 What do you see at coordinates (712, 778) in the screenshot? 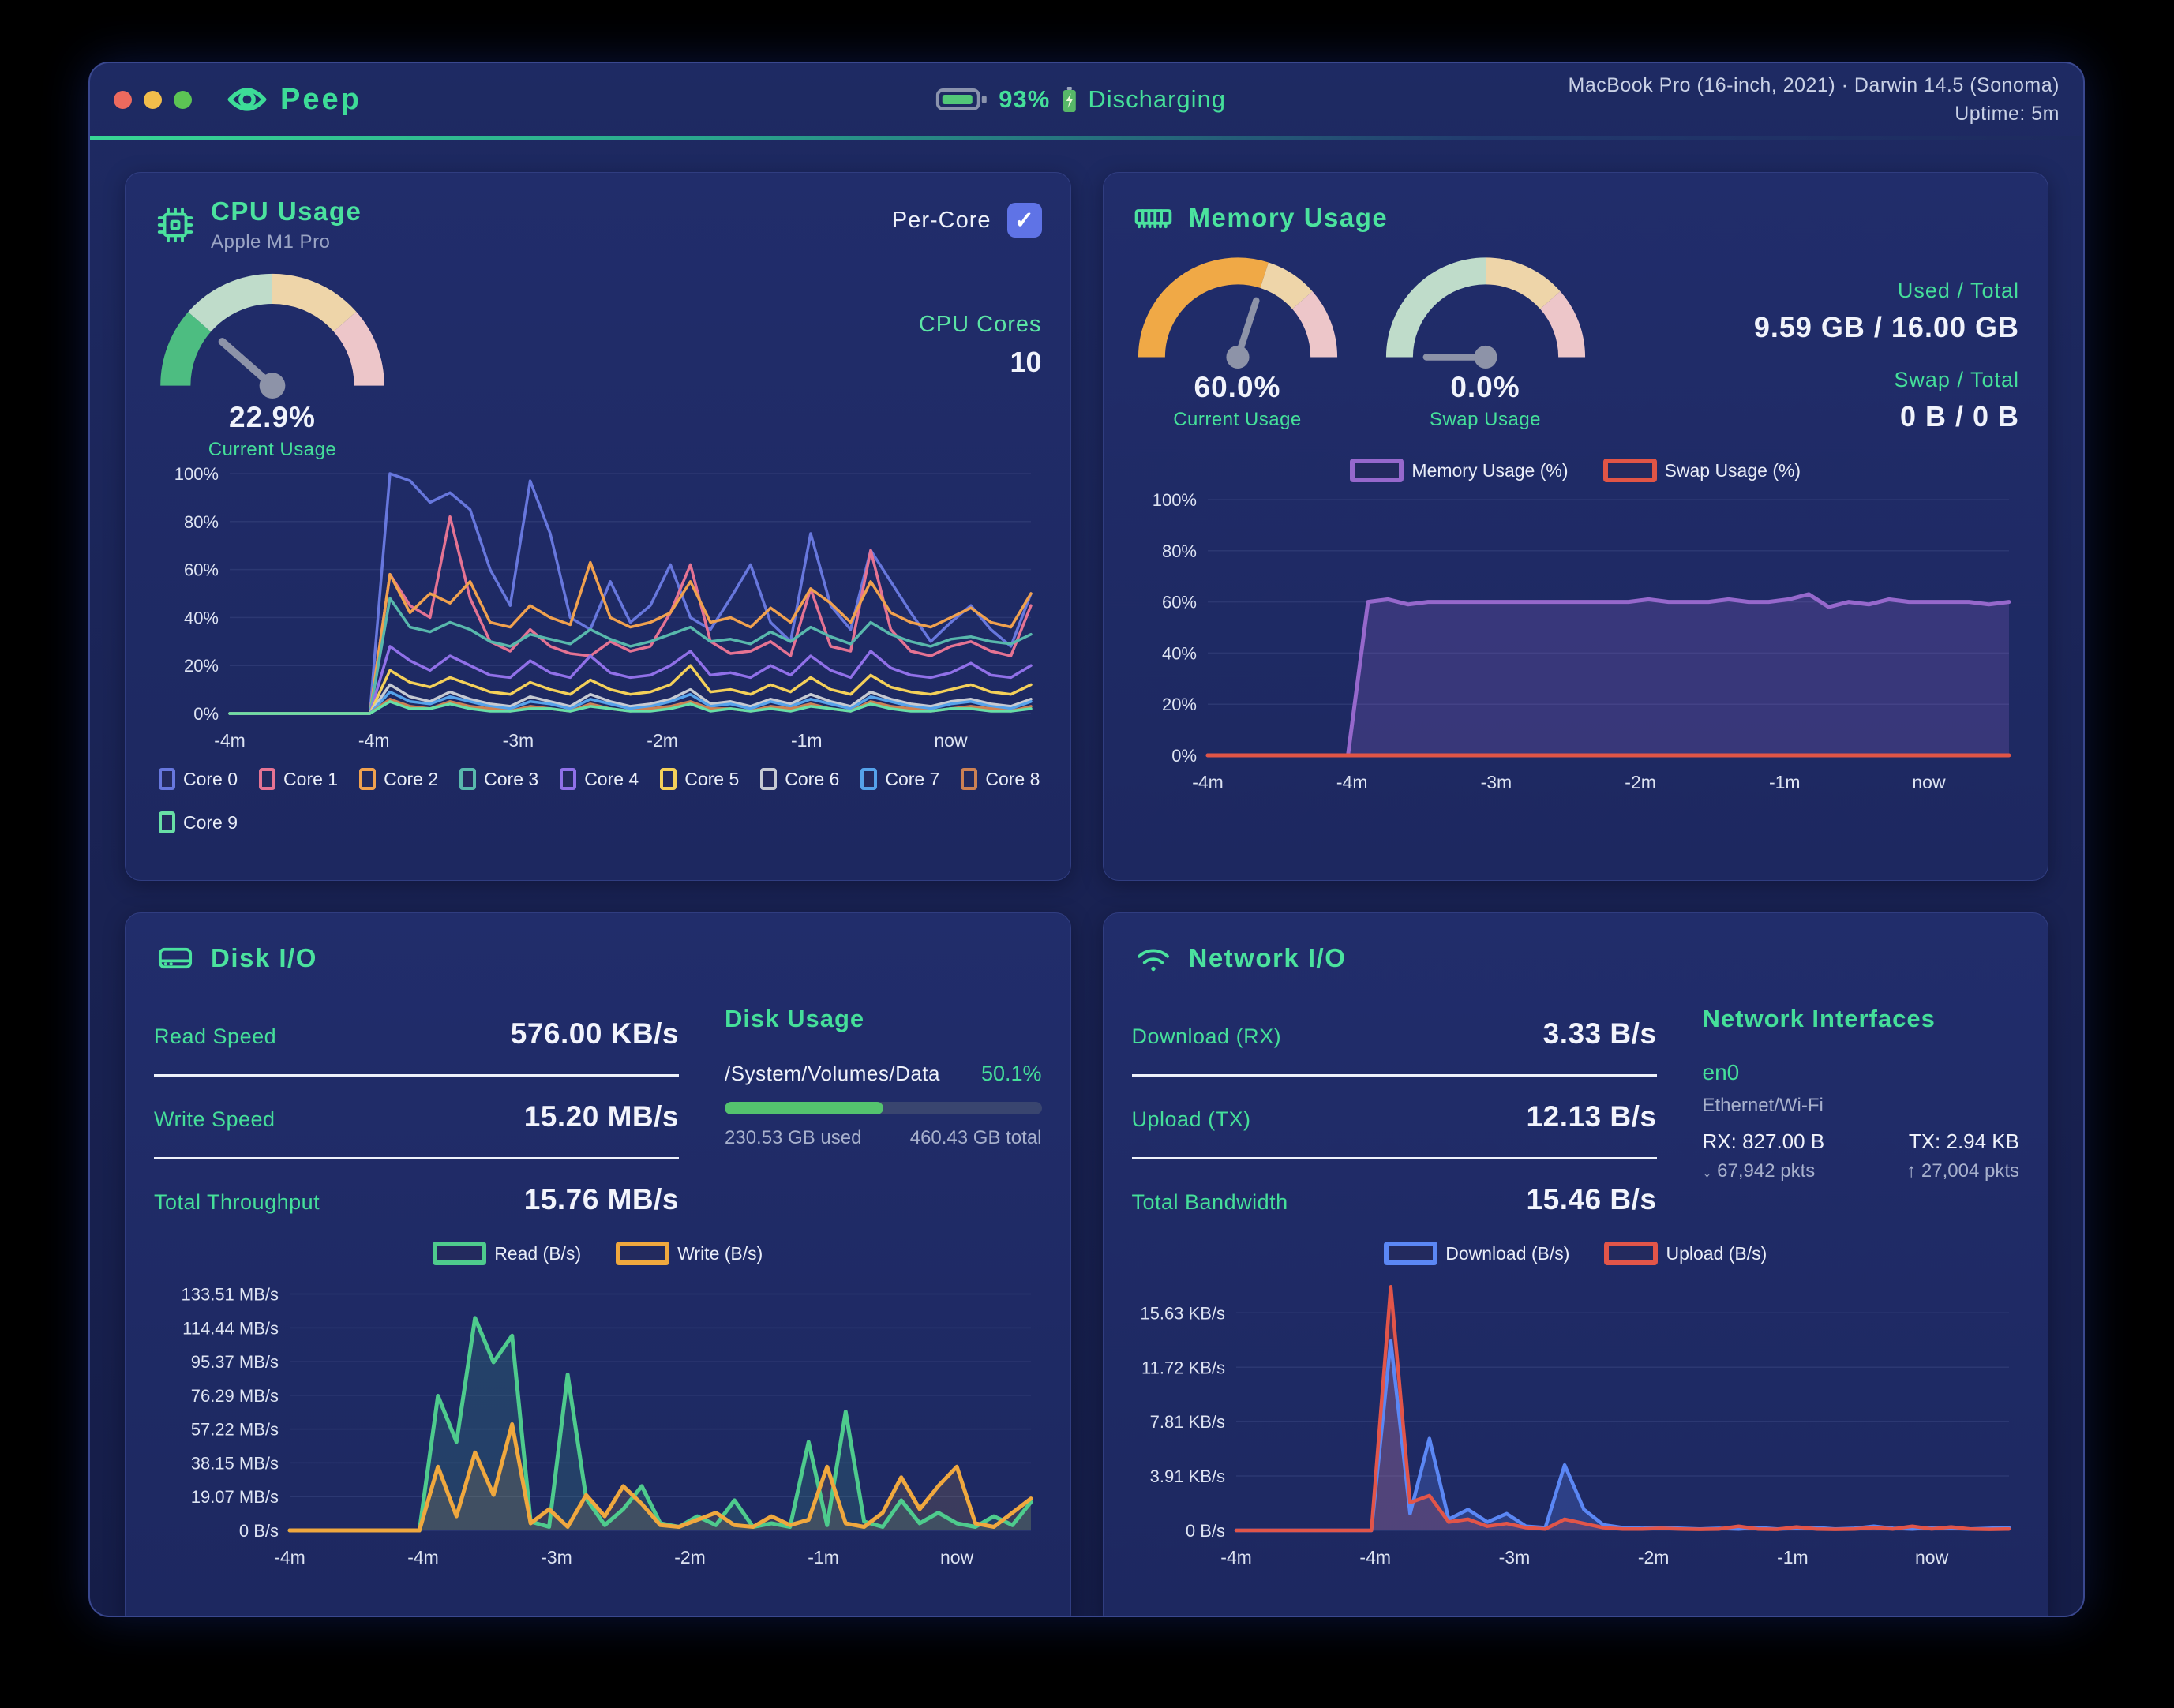
I see `legend-label: Core 5` at bounding box center [712, 778].